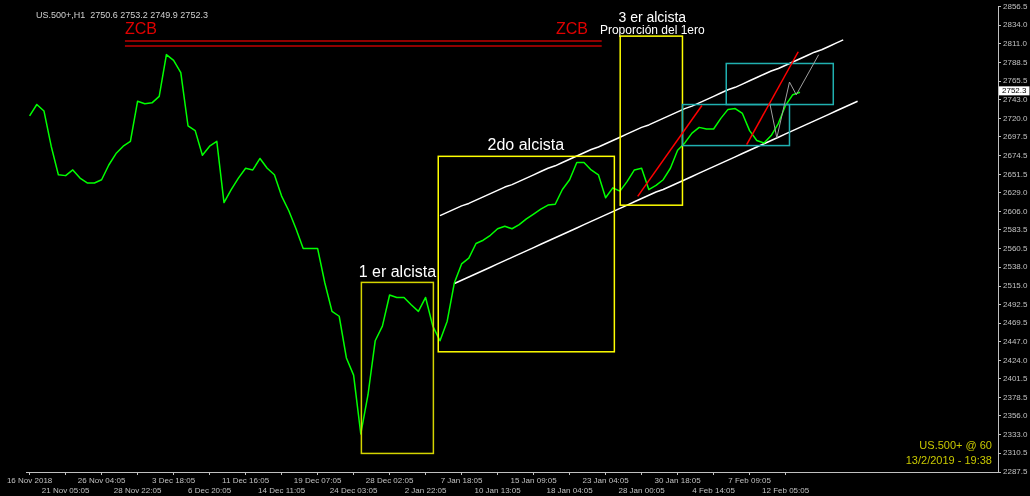  What do you see at coordinates (101, 480) in the screenshot?
I see `x-tick-label: 26 Nov 04:05` at bounding box center [101, 480].